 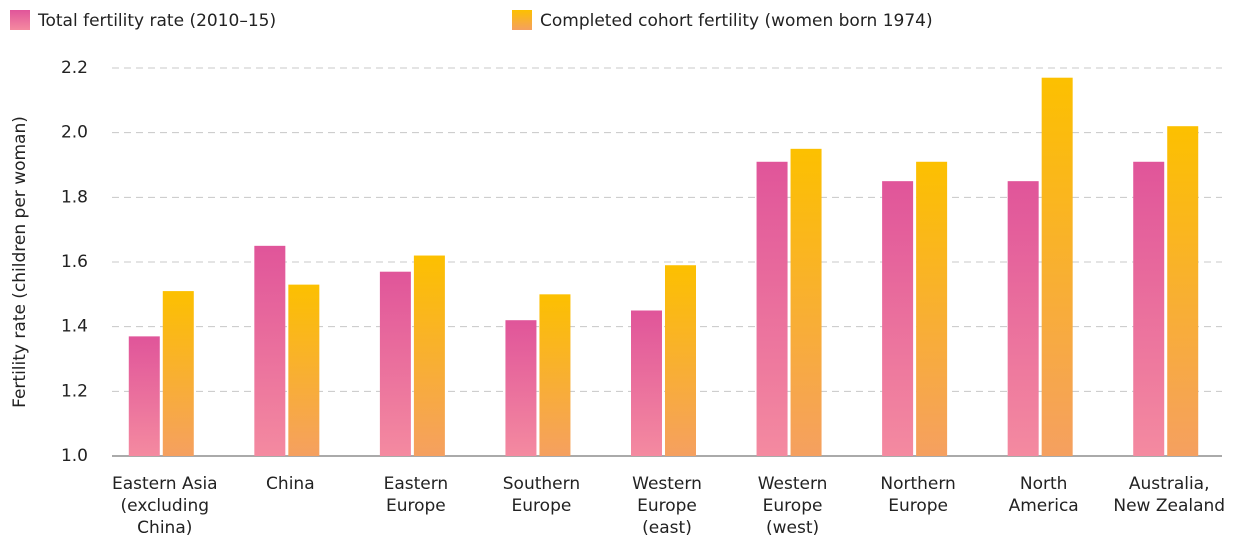 I want to click on y-tick-label: 2.0, so click(x=74, y=133).